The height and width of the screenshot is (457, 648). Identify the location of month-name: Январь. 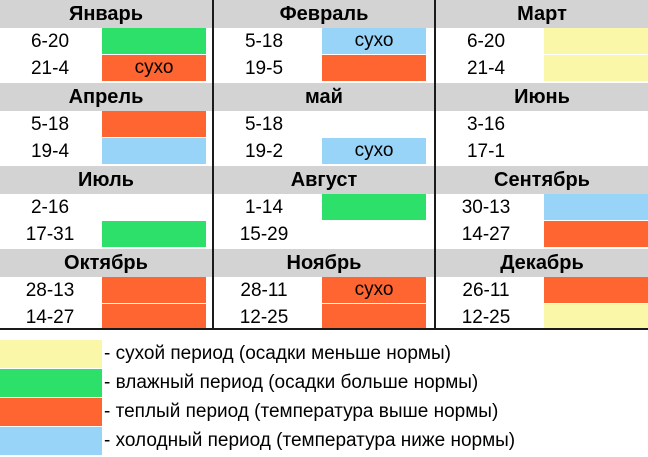
(106, 14).